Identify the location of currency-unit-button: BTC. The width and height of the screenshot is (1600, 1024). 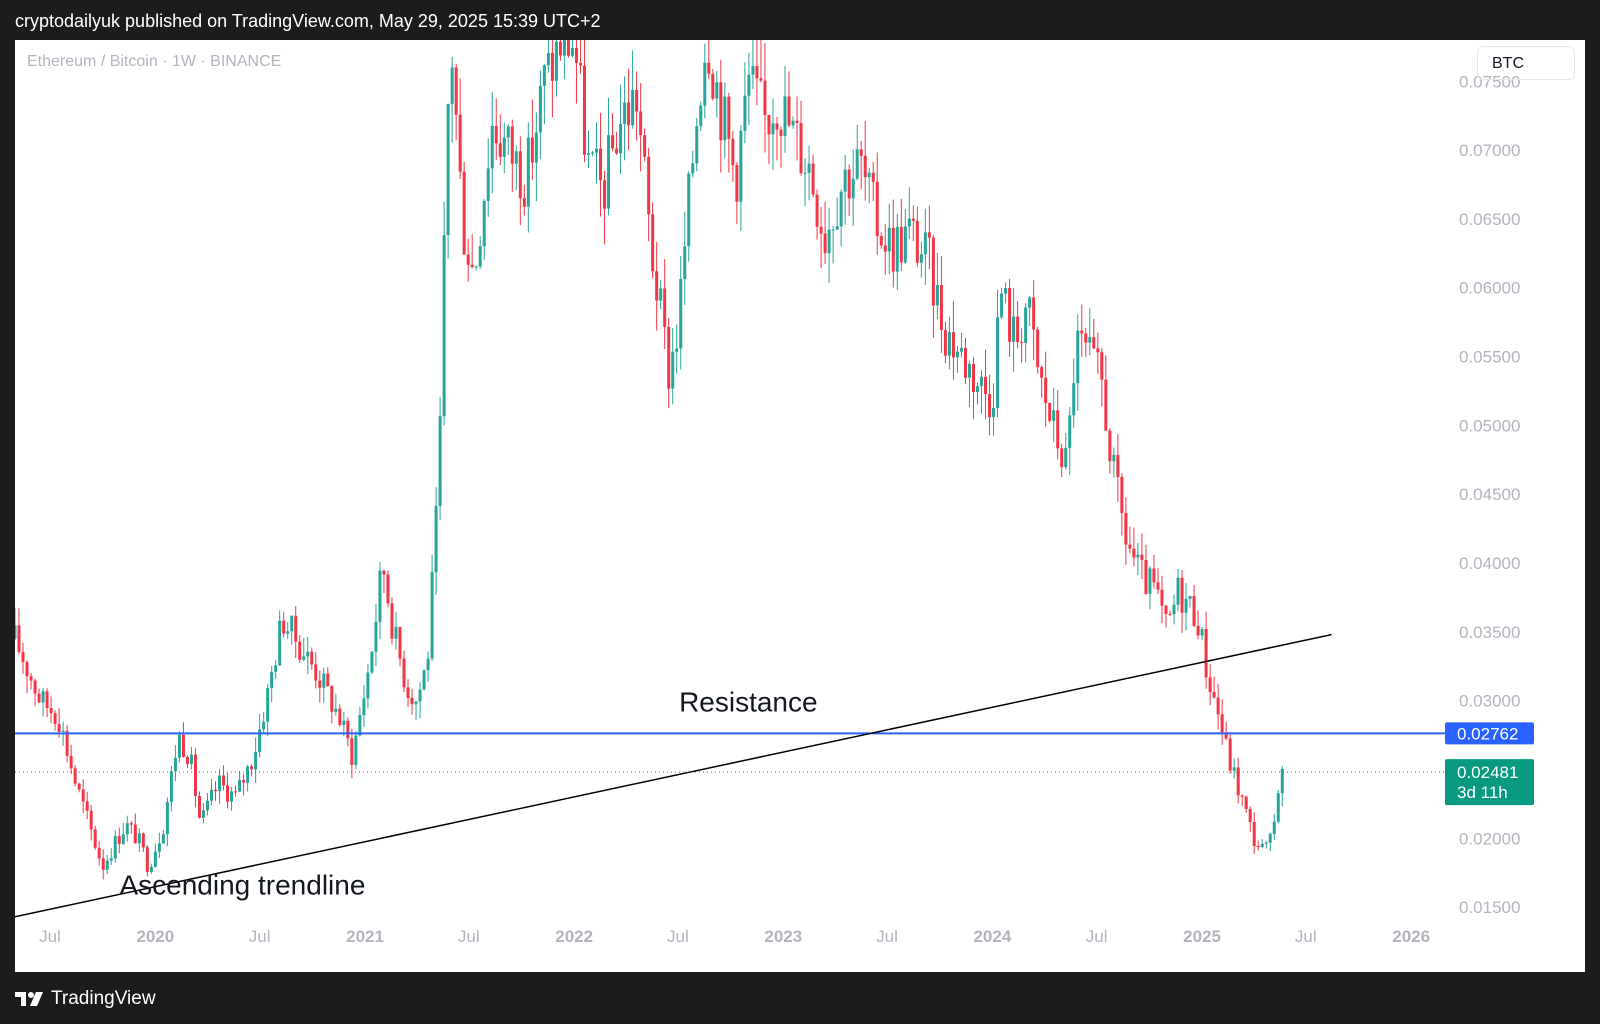
(1526, 63).